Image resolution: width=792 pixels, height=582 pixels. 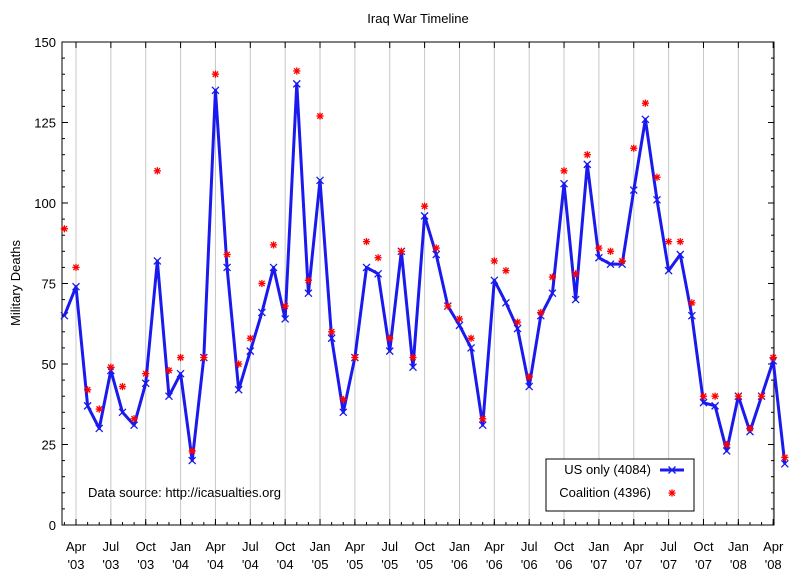 I want to click on y-tick-label: 150, so click(x=45, y=42).